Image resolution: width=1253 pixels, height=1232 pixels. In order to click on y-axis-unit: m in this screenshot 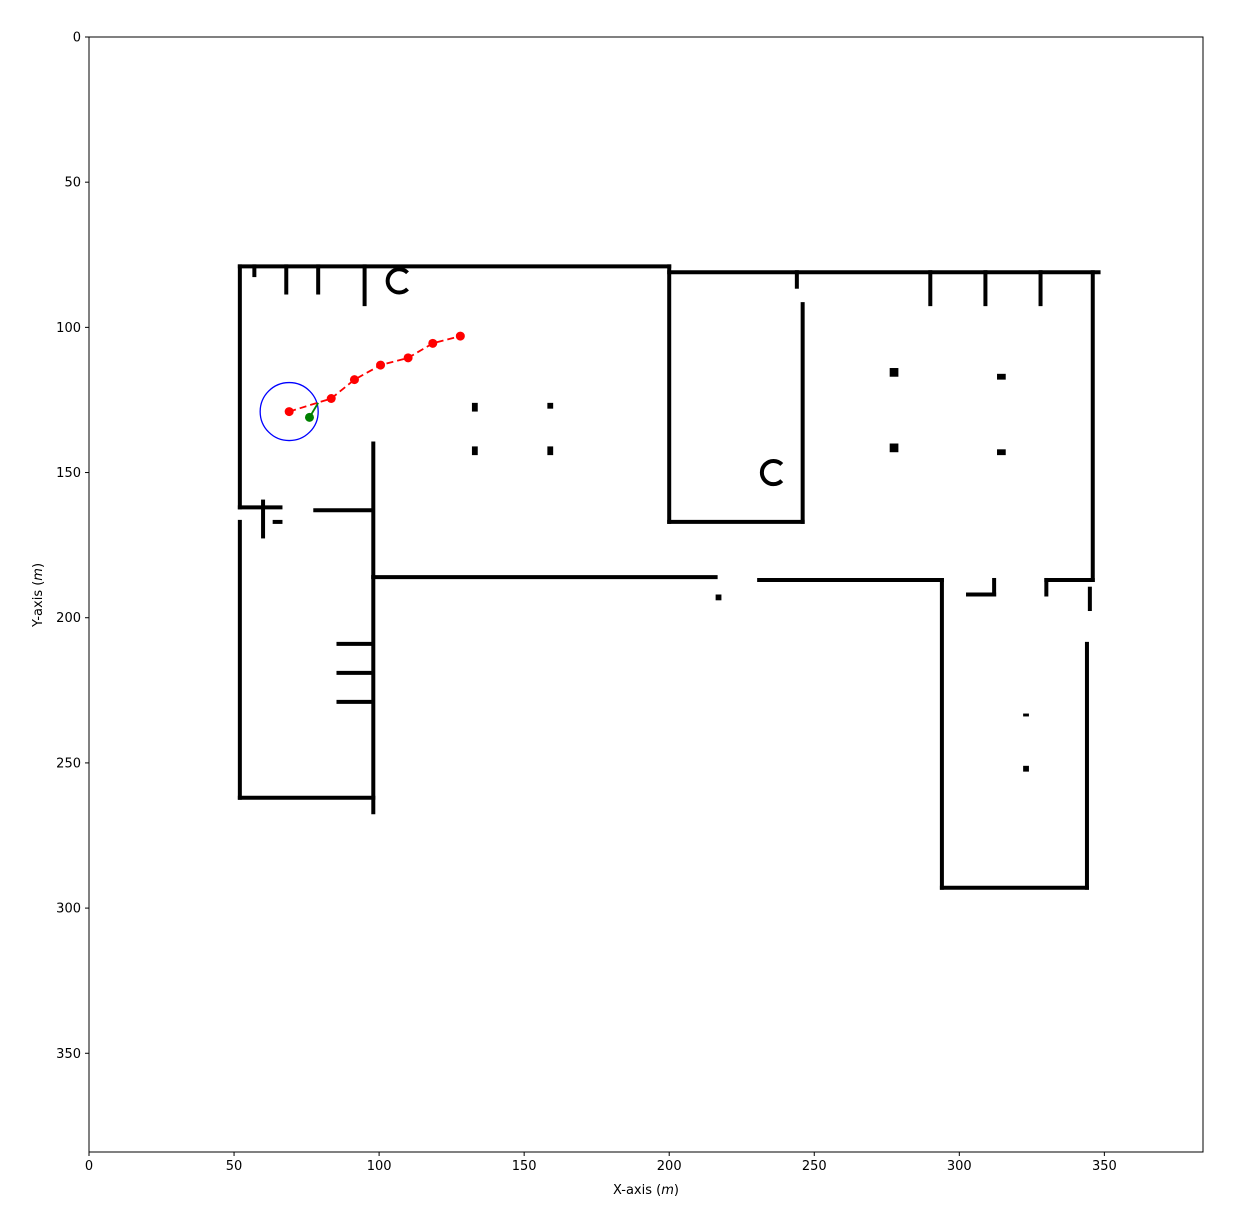, I will do `click(38, 574)`.